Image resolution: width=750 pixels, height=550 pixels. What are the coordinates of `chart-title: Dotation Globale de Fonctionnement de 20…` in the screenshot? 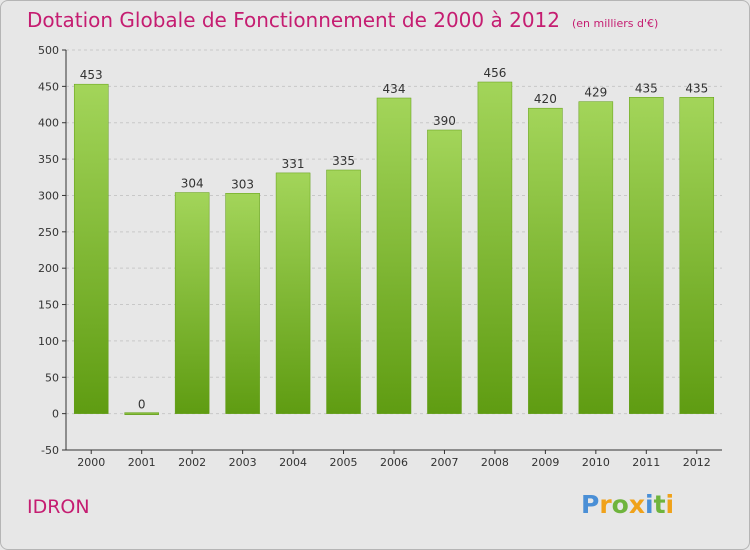 It's located at (342, 20).